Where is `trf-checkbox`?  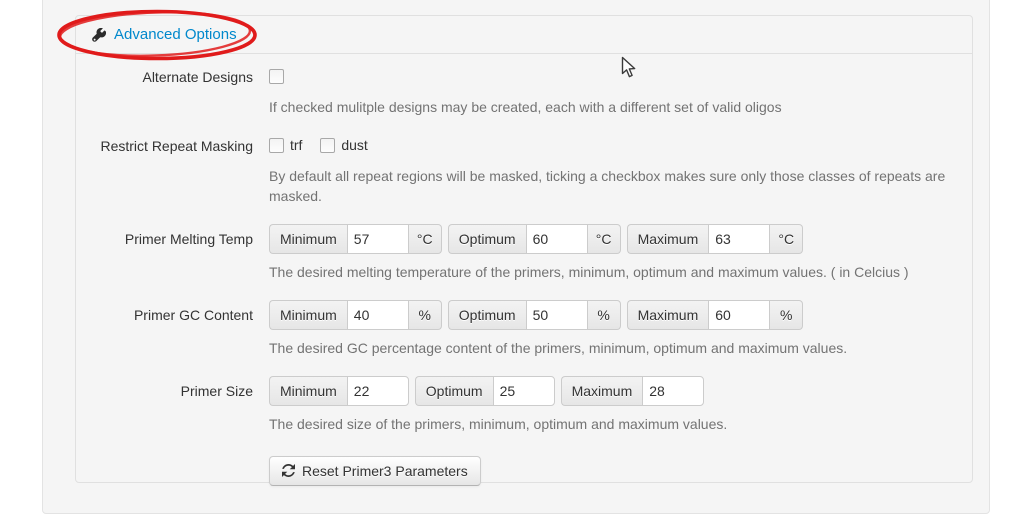
trf-checkbox is located at coordinates (276, 145).